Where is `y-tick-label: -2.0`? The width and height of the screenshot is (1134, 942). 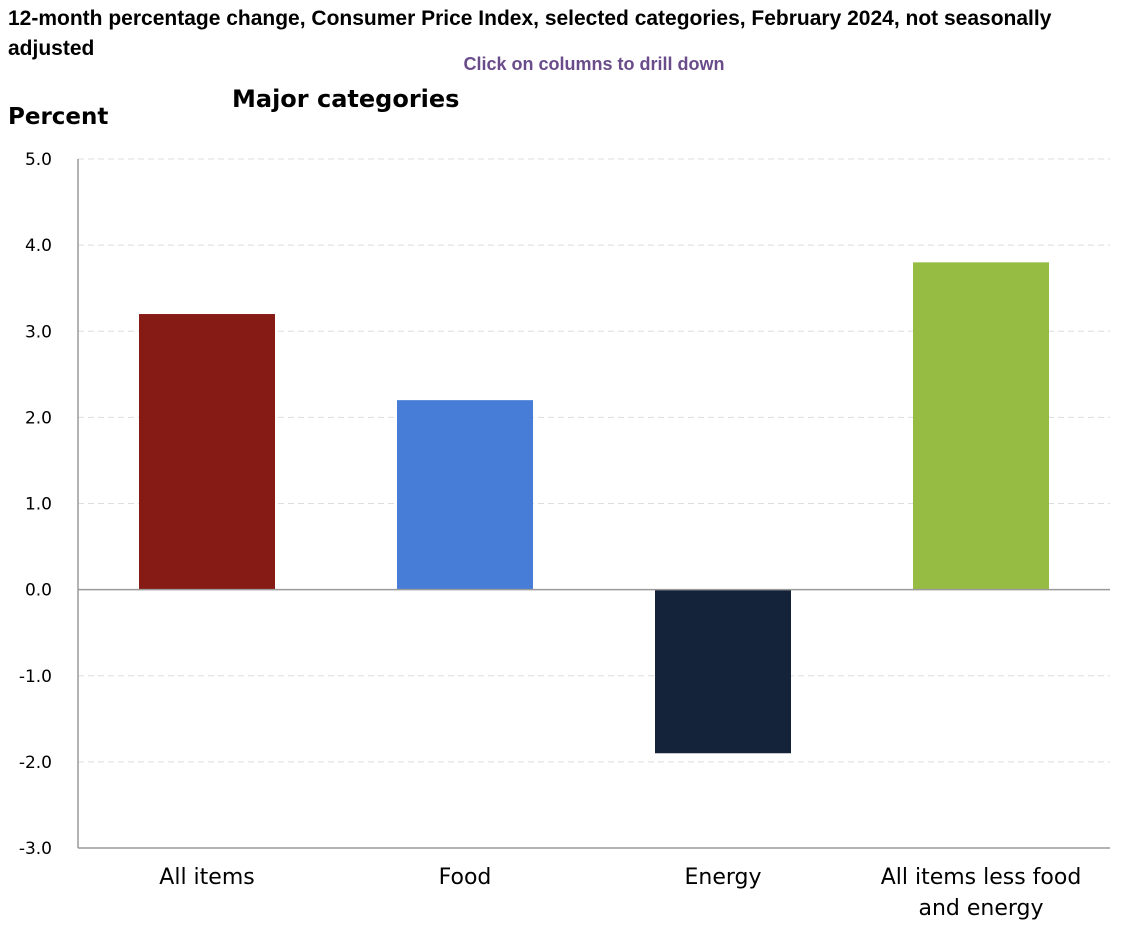
y-tick-label: -2.0 is located at coordinates (35, 763).